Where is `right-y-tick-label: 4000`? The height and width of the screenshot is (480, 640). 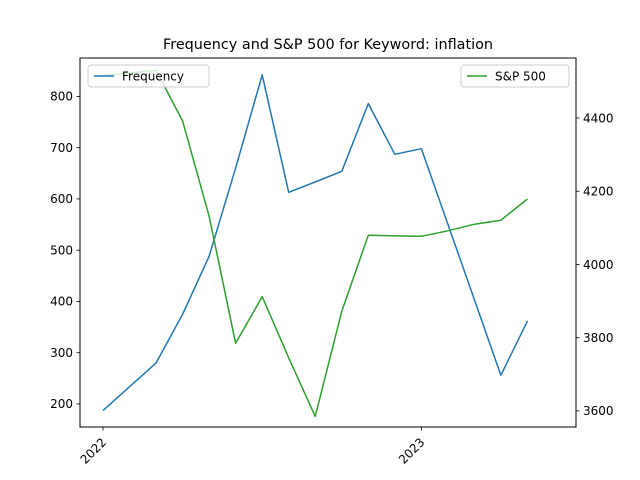 right-y-tick-label: 4000 is located at coordinates (598, 265).